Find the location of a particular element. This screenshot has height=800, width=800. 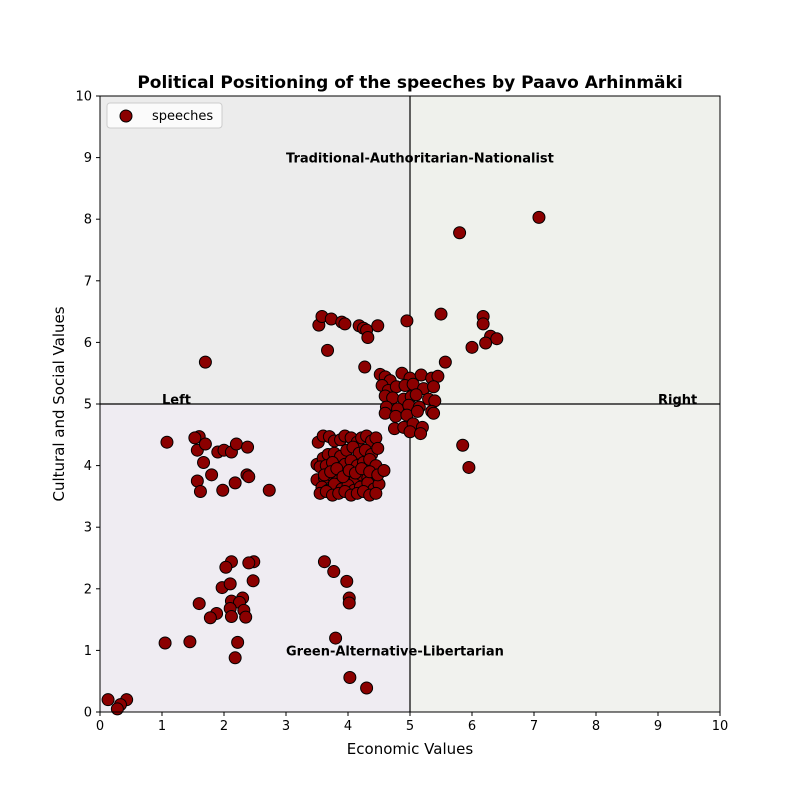

x-tick-label: 9 is located at coordinates (658, 726).